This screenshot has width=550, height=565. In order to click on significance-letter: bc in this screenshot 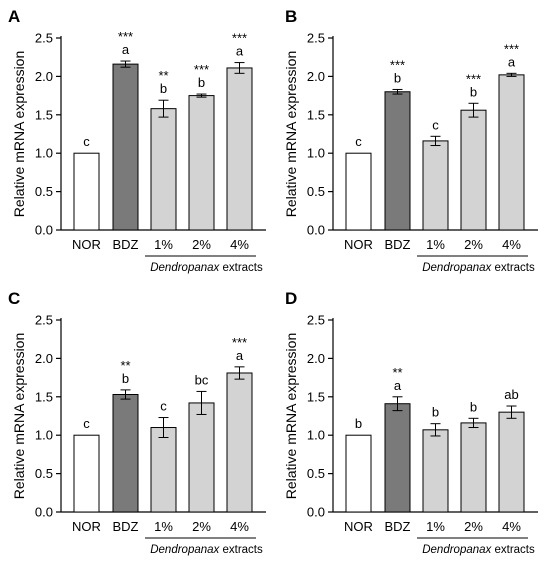, I will do `click(202, 379)`.